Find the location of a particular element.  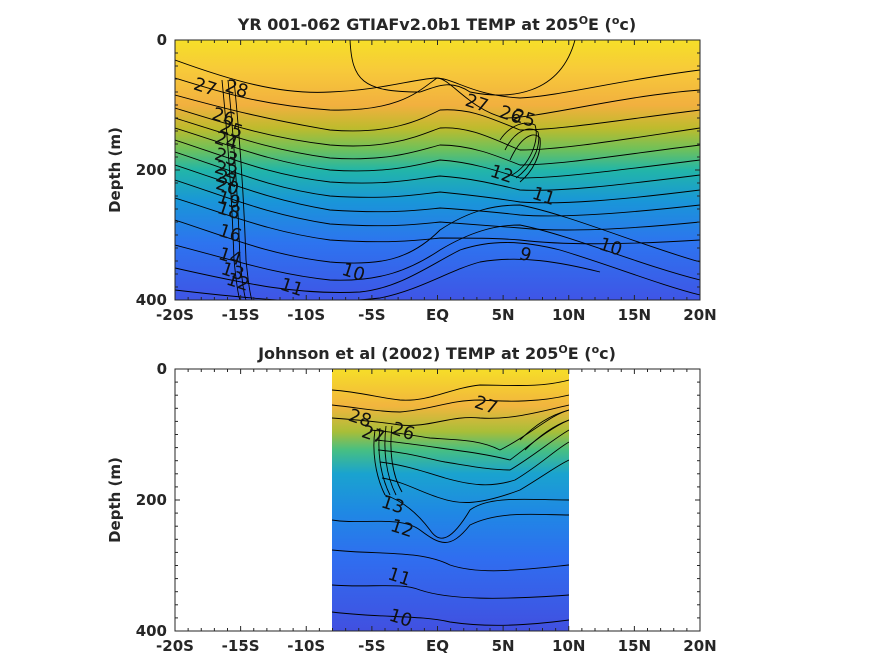

panel-2-ylabel: Depth (m) is located at coordinates (115, 500).